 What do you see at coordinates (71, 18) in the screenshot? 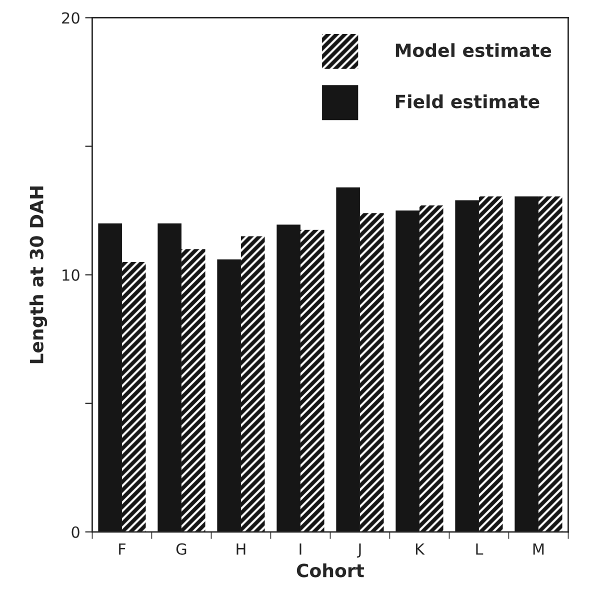
I see `y-tick-label: 20` at bounding box center [71, 18].